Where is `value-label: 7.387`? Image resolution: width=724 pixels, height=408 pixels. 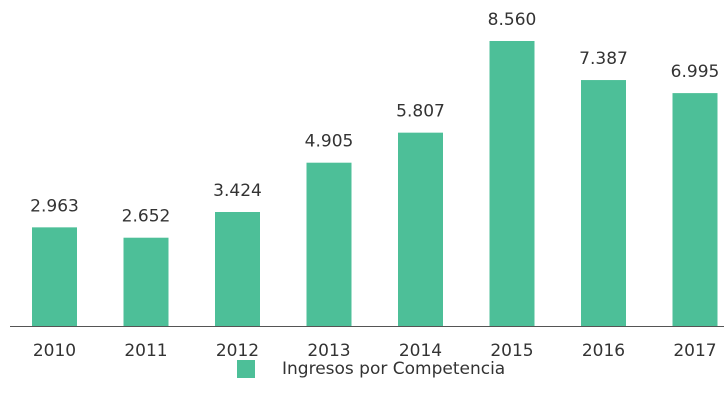
value-label: 7.387 is located at coordinates (603, 59).